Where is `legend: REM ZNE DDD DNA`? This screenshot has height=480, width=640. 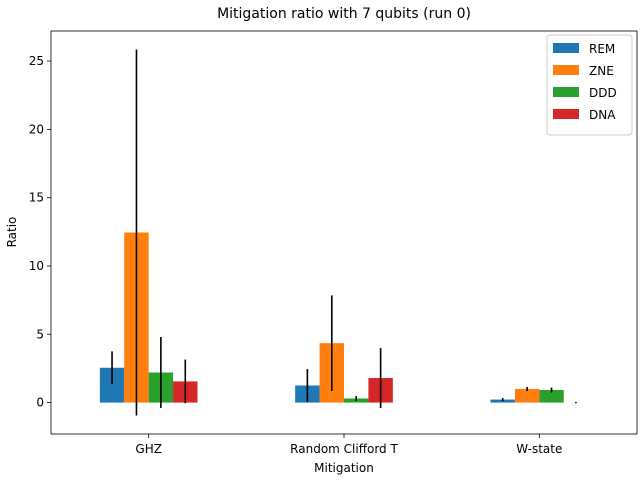 legend: REM ZNE DDD DNA is located at coordinates (589, 85).